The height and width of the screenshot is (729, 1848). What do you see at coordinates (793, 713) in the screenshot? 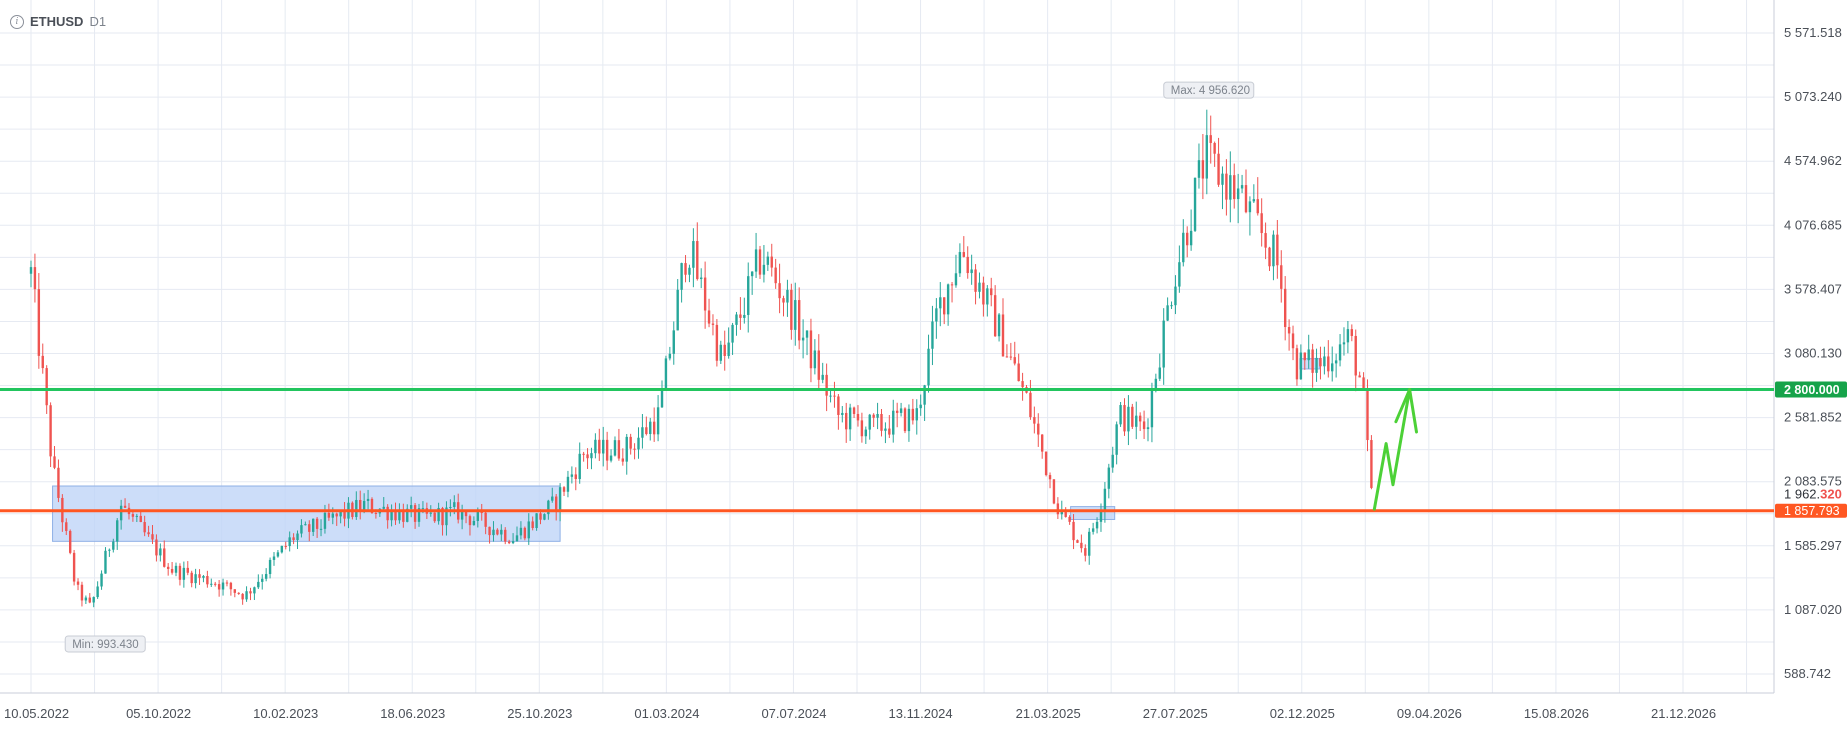
I see `x-tick-label: 07.07.2024` at bounding box center [793, 713].